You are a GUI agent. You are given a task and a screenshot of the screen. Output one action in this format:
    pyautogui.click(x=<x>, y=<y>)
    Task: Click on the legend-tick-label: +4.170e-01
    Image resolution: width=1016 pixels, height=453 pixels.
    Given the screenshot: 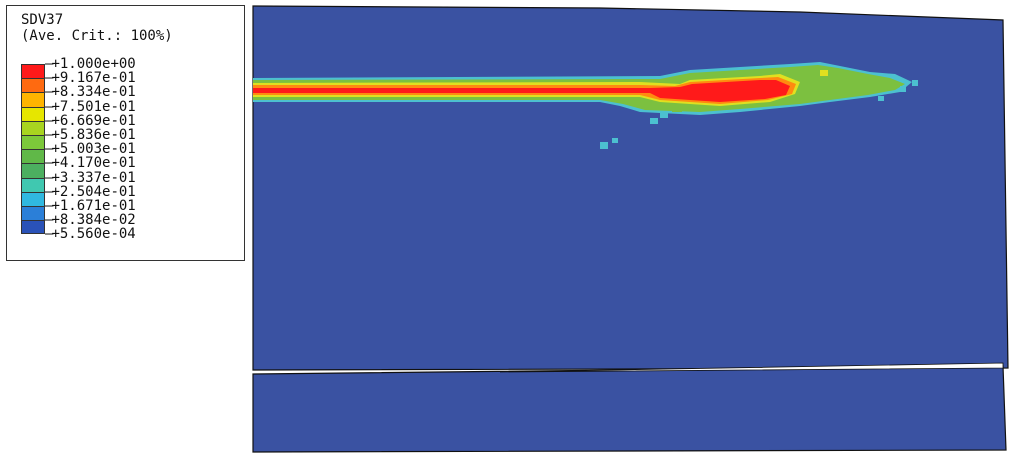 What is the action you would take?
    pyautogui.click(x=90, y=163)
    